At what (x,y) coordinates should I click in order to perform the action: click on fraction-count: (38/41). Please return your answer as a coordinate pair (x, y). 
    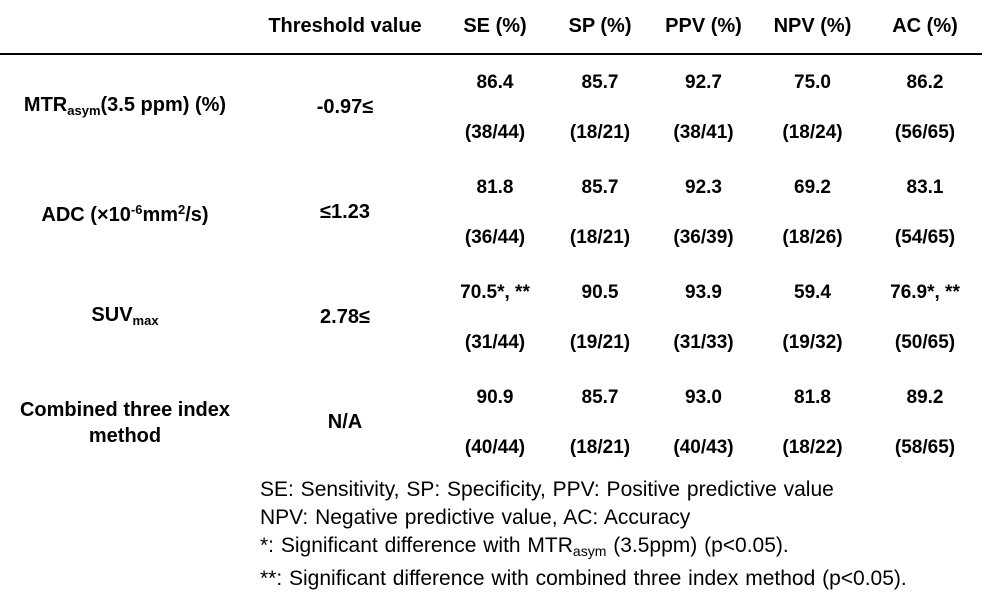
    Looking at the image, I should click on (703, 132).